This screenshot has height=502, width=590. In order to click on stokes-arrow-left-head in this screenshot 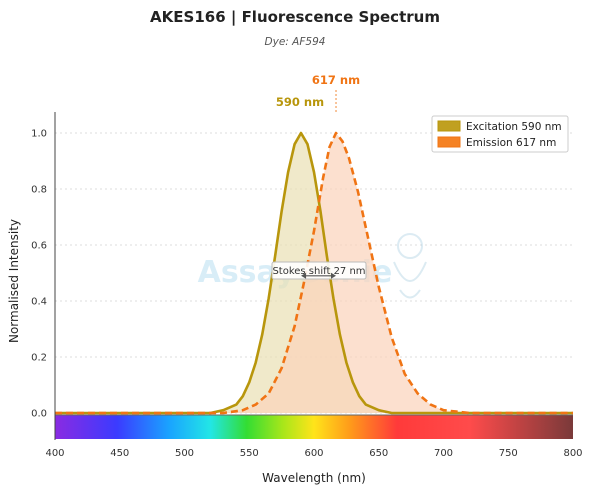, I will do `click(304, 275)`.